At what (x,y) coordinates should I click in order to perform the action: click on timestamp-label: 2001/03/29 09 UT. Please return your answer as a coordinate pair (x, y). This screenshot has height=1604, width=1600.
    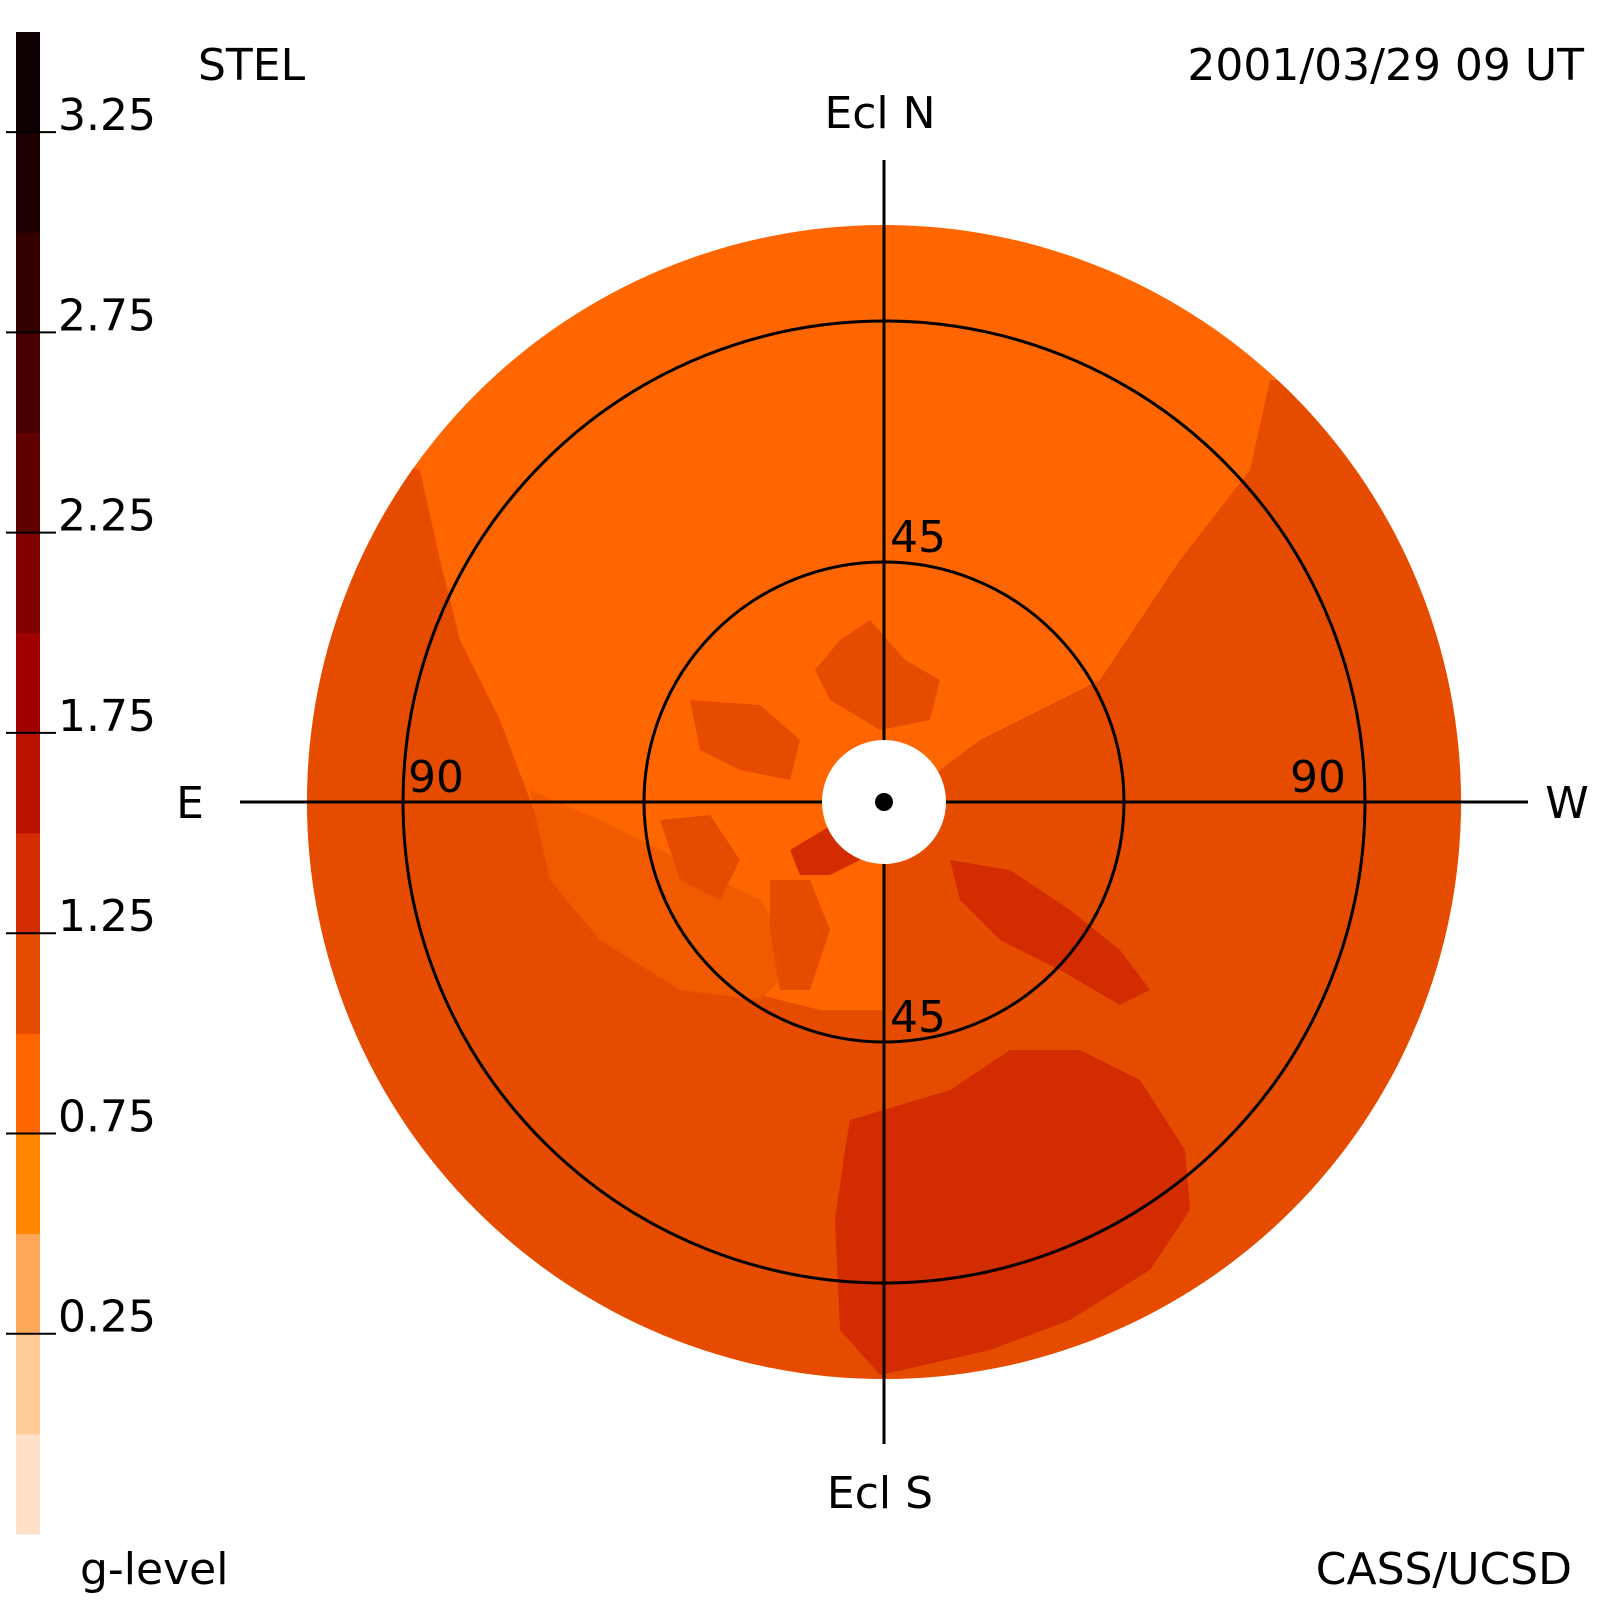
    Looking at the image, I should click on (1385, 65).